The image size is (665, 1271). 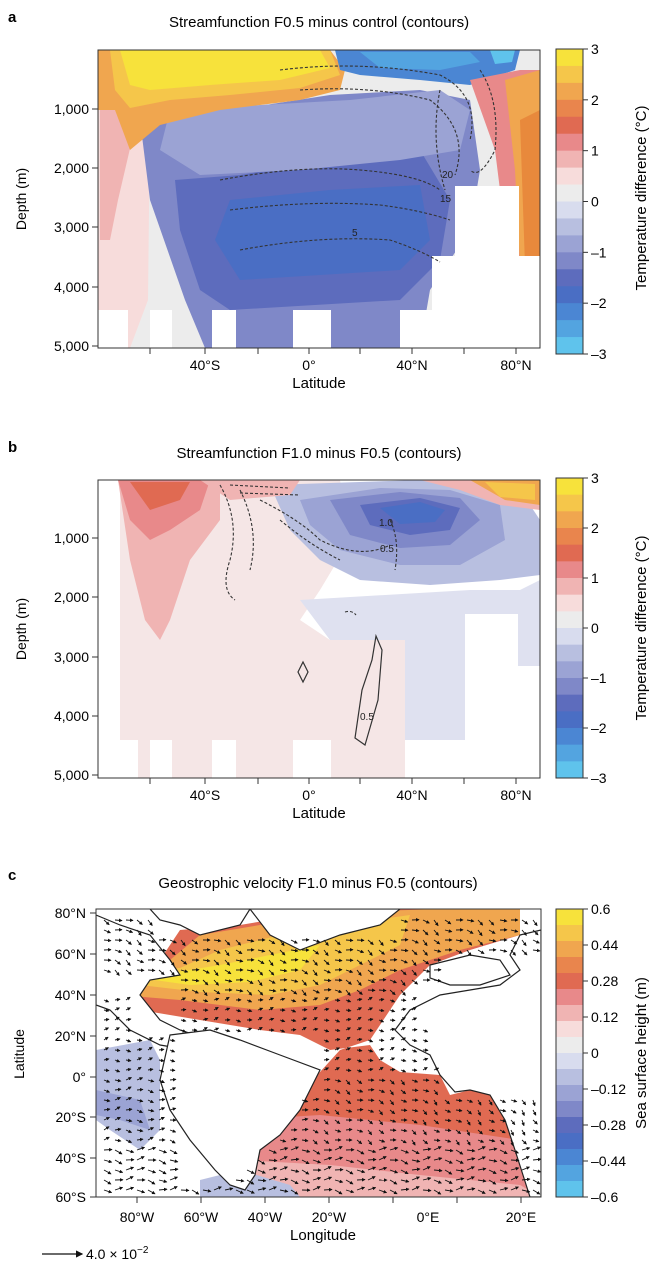 I want to click on panel-c-xtick: 20°W, so click(x=329, y=1217).